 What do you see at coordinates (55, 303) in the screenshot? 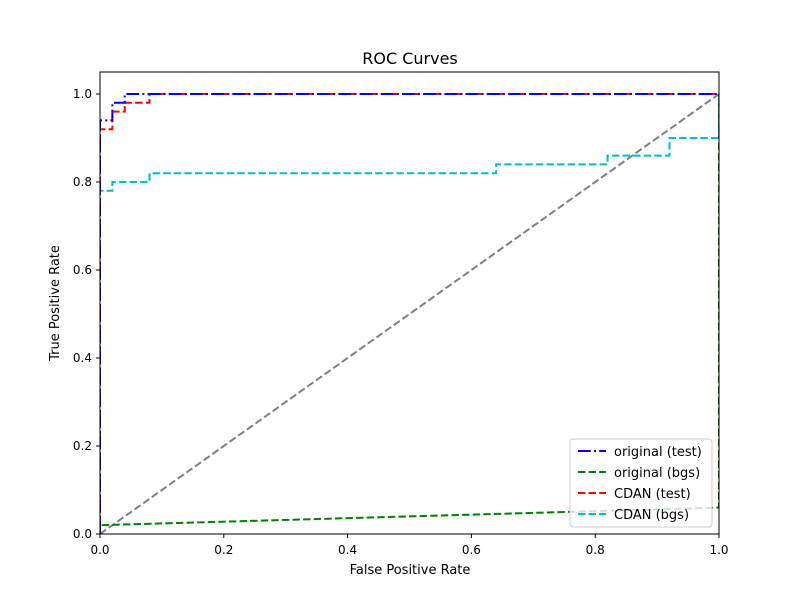
I see `y-axis-label: True Positive Rate` at bounding box center [55, 303].